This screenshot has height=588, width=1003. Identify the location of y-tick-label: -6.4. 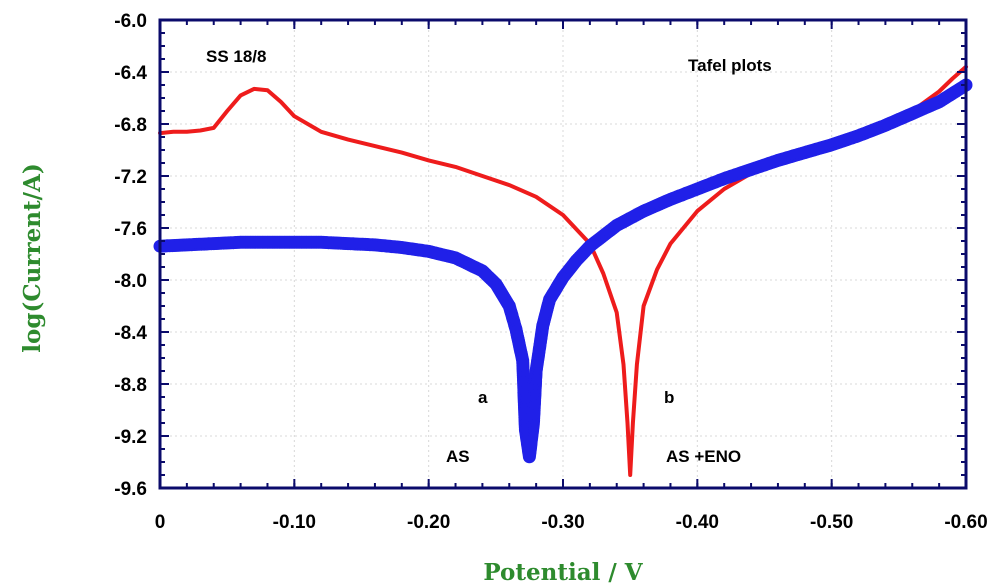
(130, 73).